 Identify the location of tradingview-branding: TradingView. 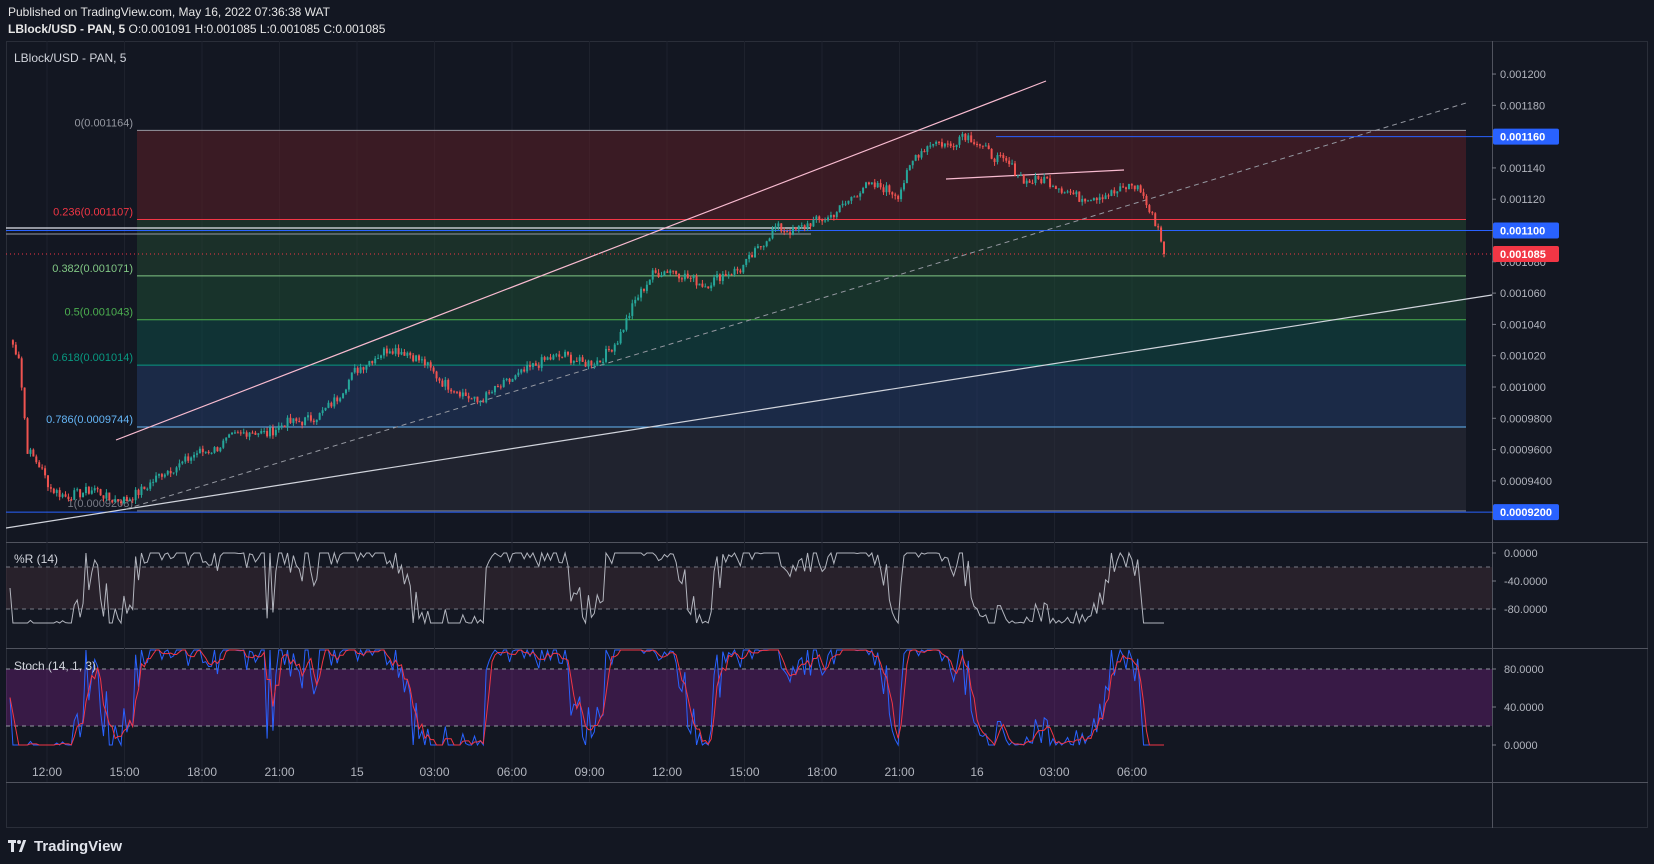
(65, 846).